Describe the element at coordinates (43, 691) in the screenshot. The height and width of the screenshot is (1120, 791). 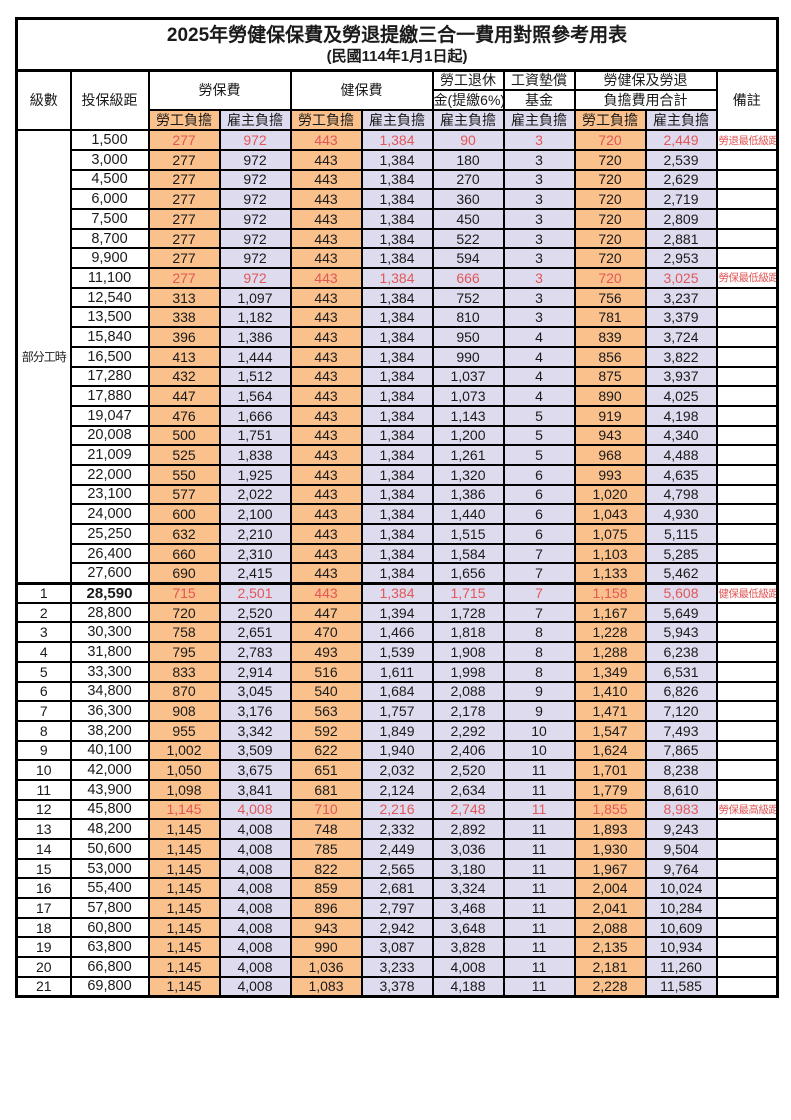
I see `cell-level: 6` at that location.